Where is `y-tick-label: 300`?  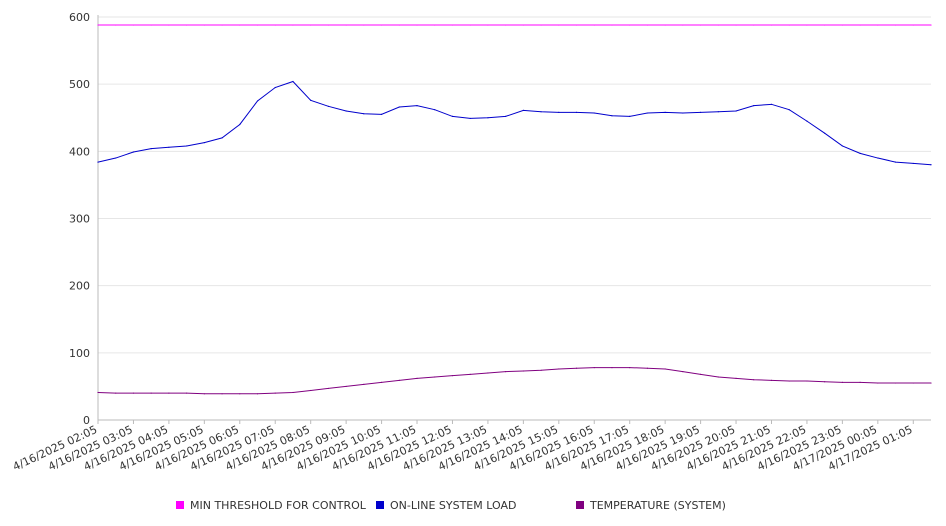 y-tick-label: 300 is located at coordinates (79, 219).